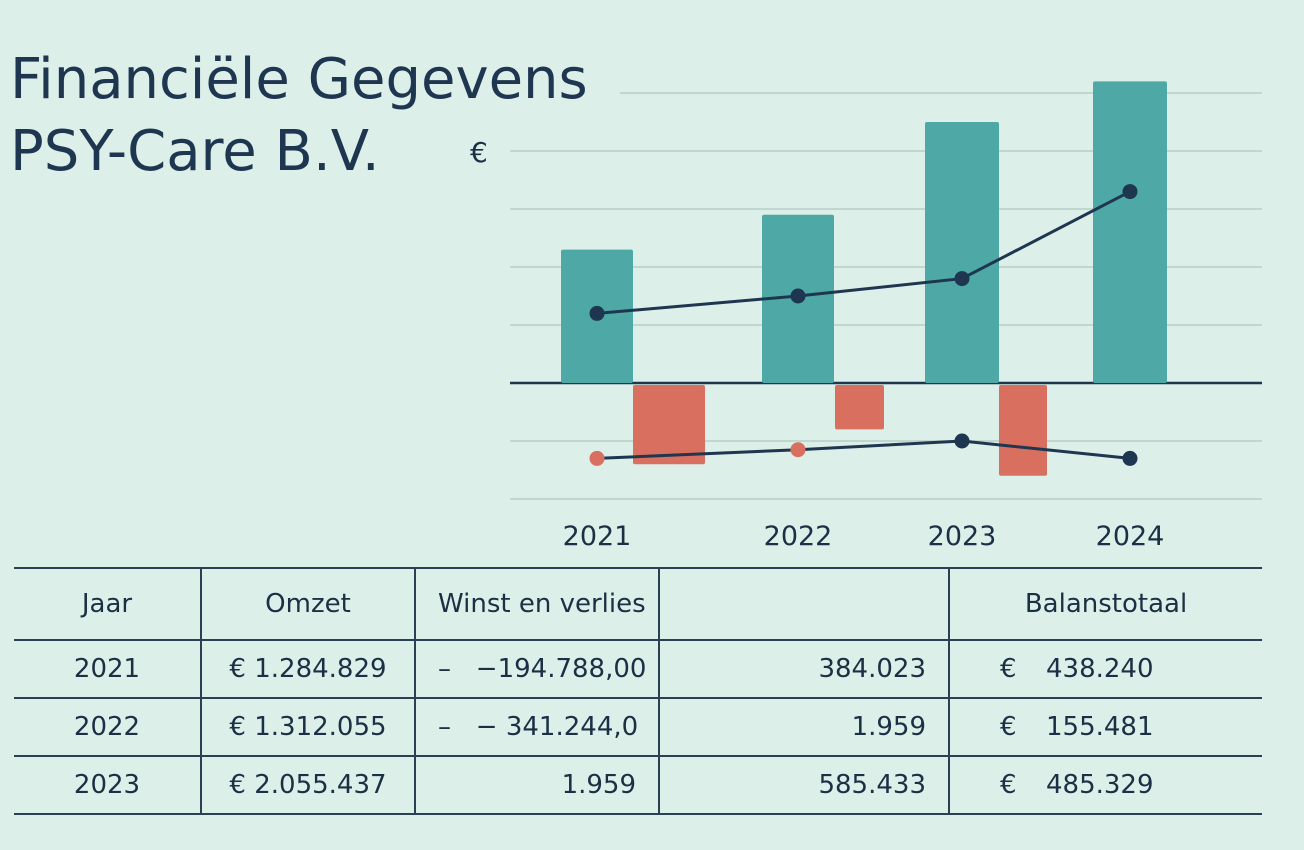  What do you see at coordinates (803, 604) in the screenshot?
I see `header-empty` at bounding box center [803, 604].